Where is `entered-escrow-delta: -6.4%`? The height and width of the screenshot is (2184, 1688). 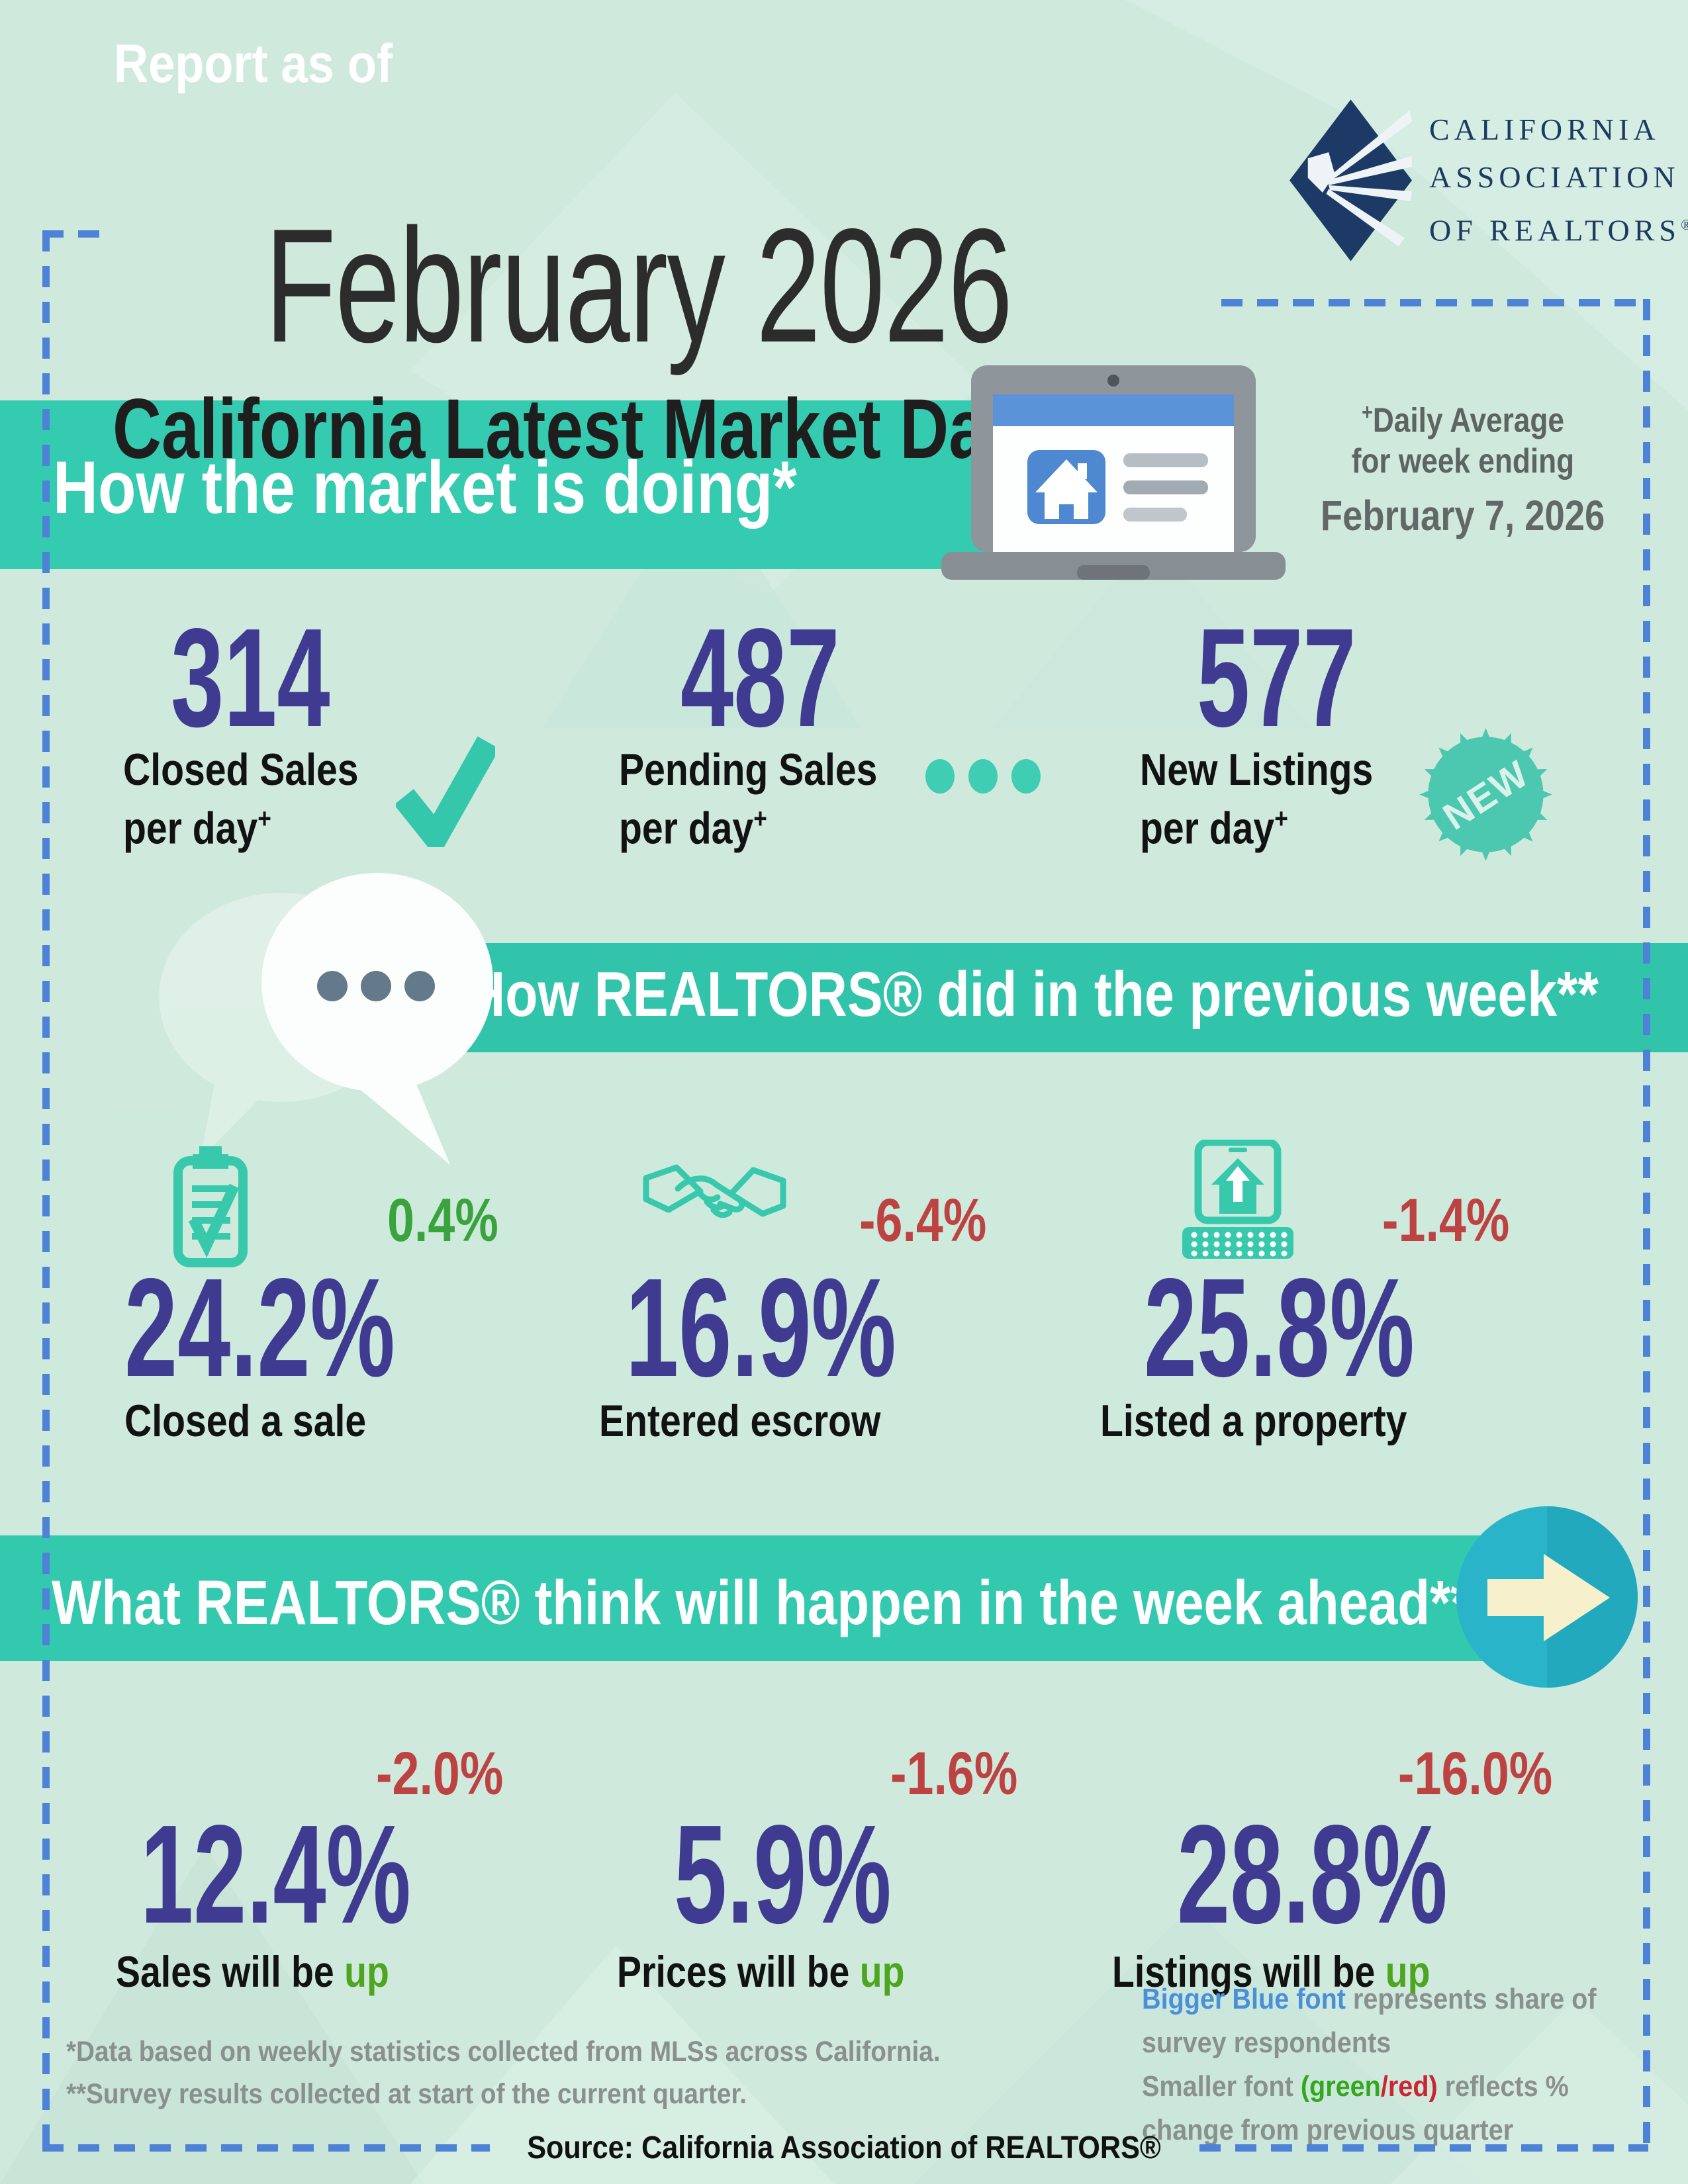 entered-escrow-delta: -6.4% is located at coordinates (923, 1220).